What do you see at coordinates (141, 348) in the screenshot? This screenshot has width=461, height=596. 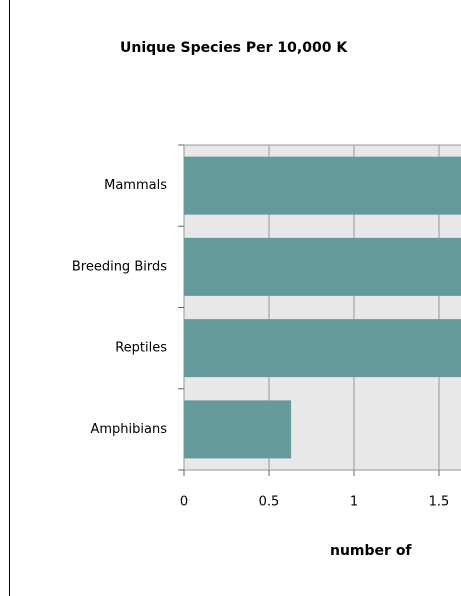 I see `y-tick-label: Reptiles` at bounding box center [141, 348].